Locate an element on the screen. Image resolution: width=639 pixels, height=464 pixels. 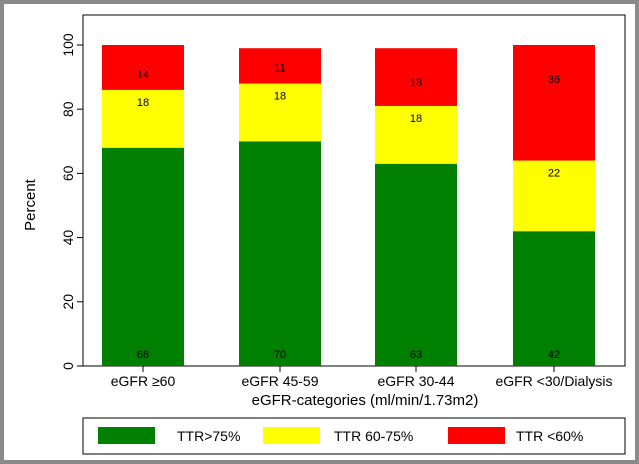
bar-data-label: 22 is located at coordinates (554, 174).